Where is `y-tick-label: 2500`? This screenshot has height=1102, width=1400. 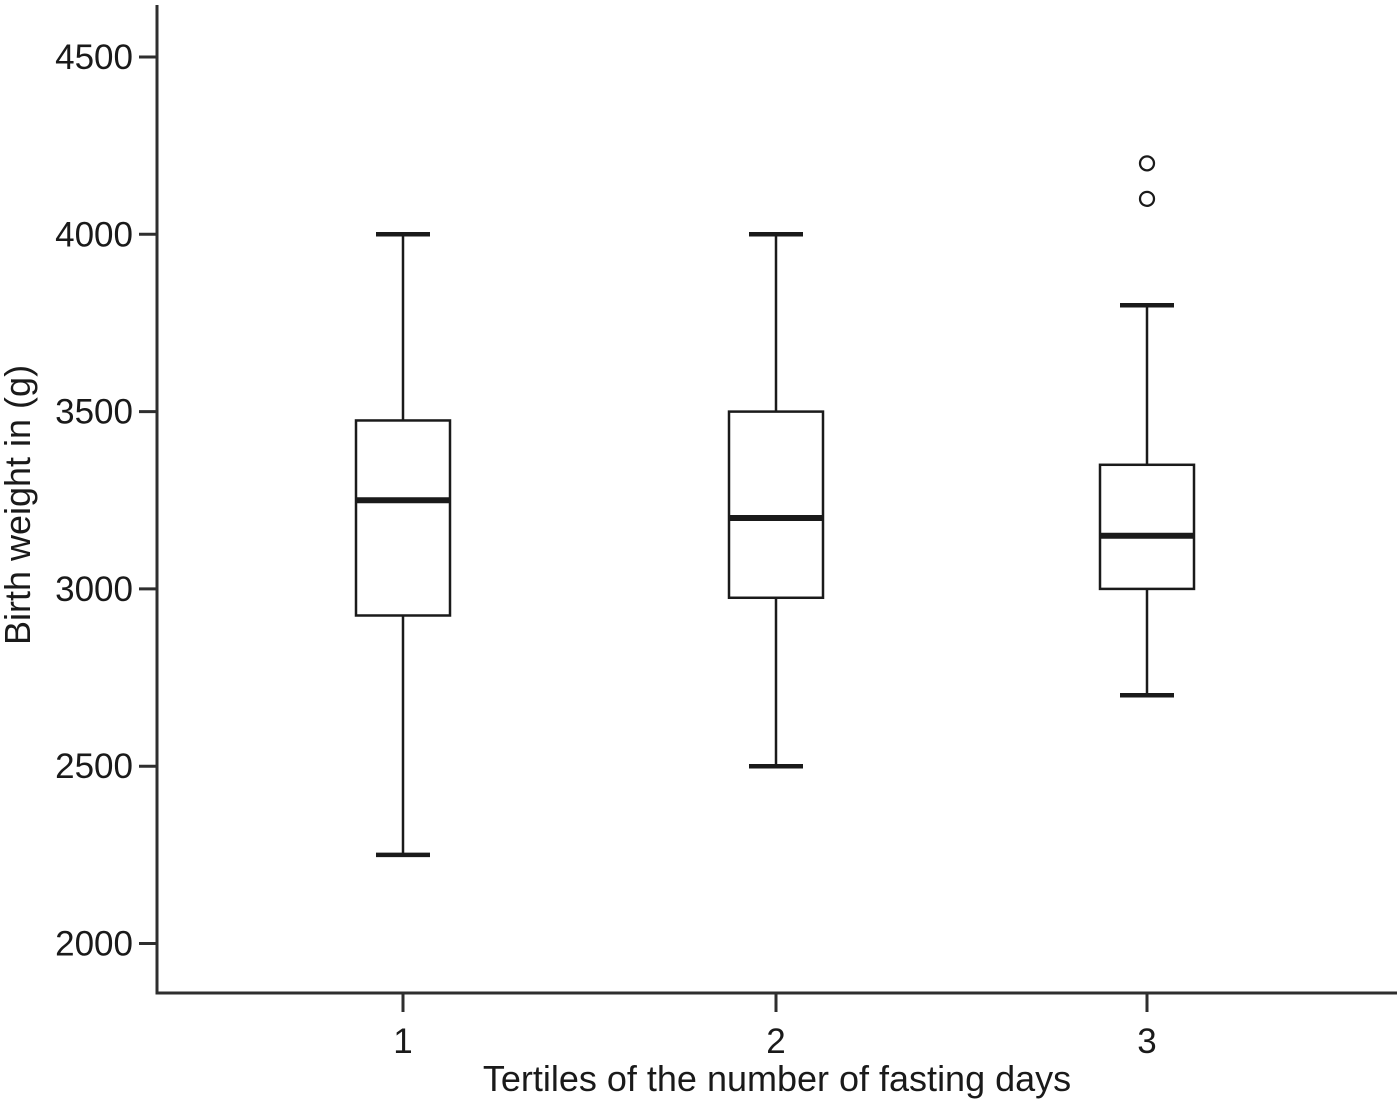
y-tick-label: 2500 is located at coordinates (94, 766).